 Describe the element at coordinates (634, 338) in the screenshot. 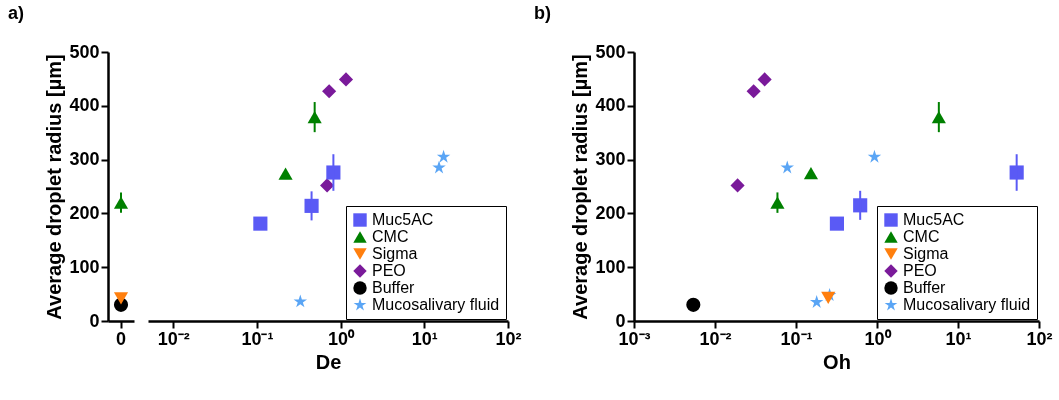

I see `x-tick-label: 10⁻³` at that location.